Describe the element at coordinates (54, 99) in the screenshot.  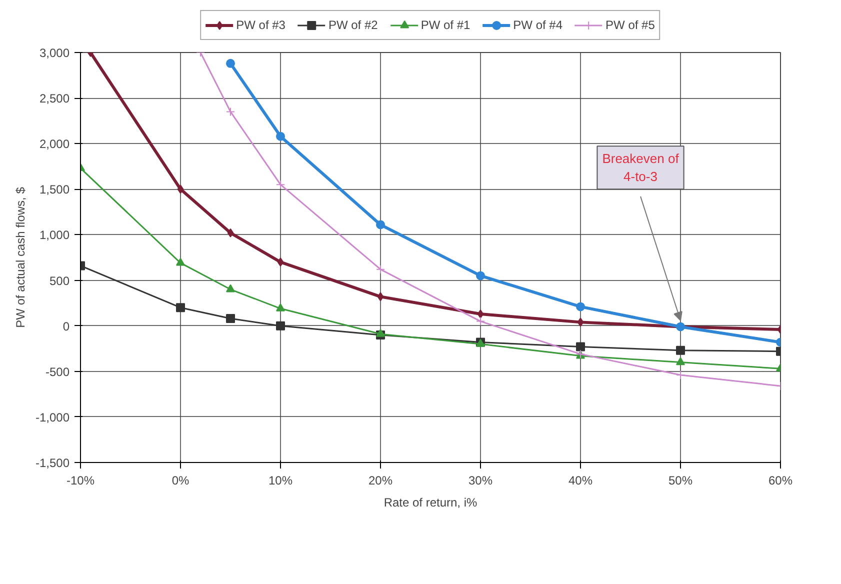
I see `y-tick-label: 2,500` at that location.